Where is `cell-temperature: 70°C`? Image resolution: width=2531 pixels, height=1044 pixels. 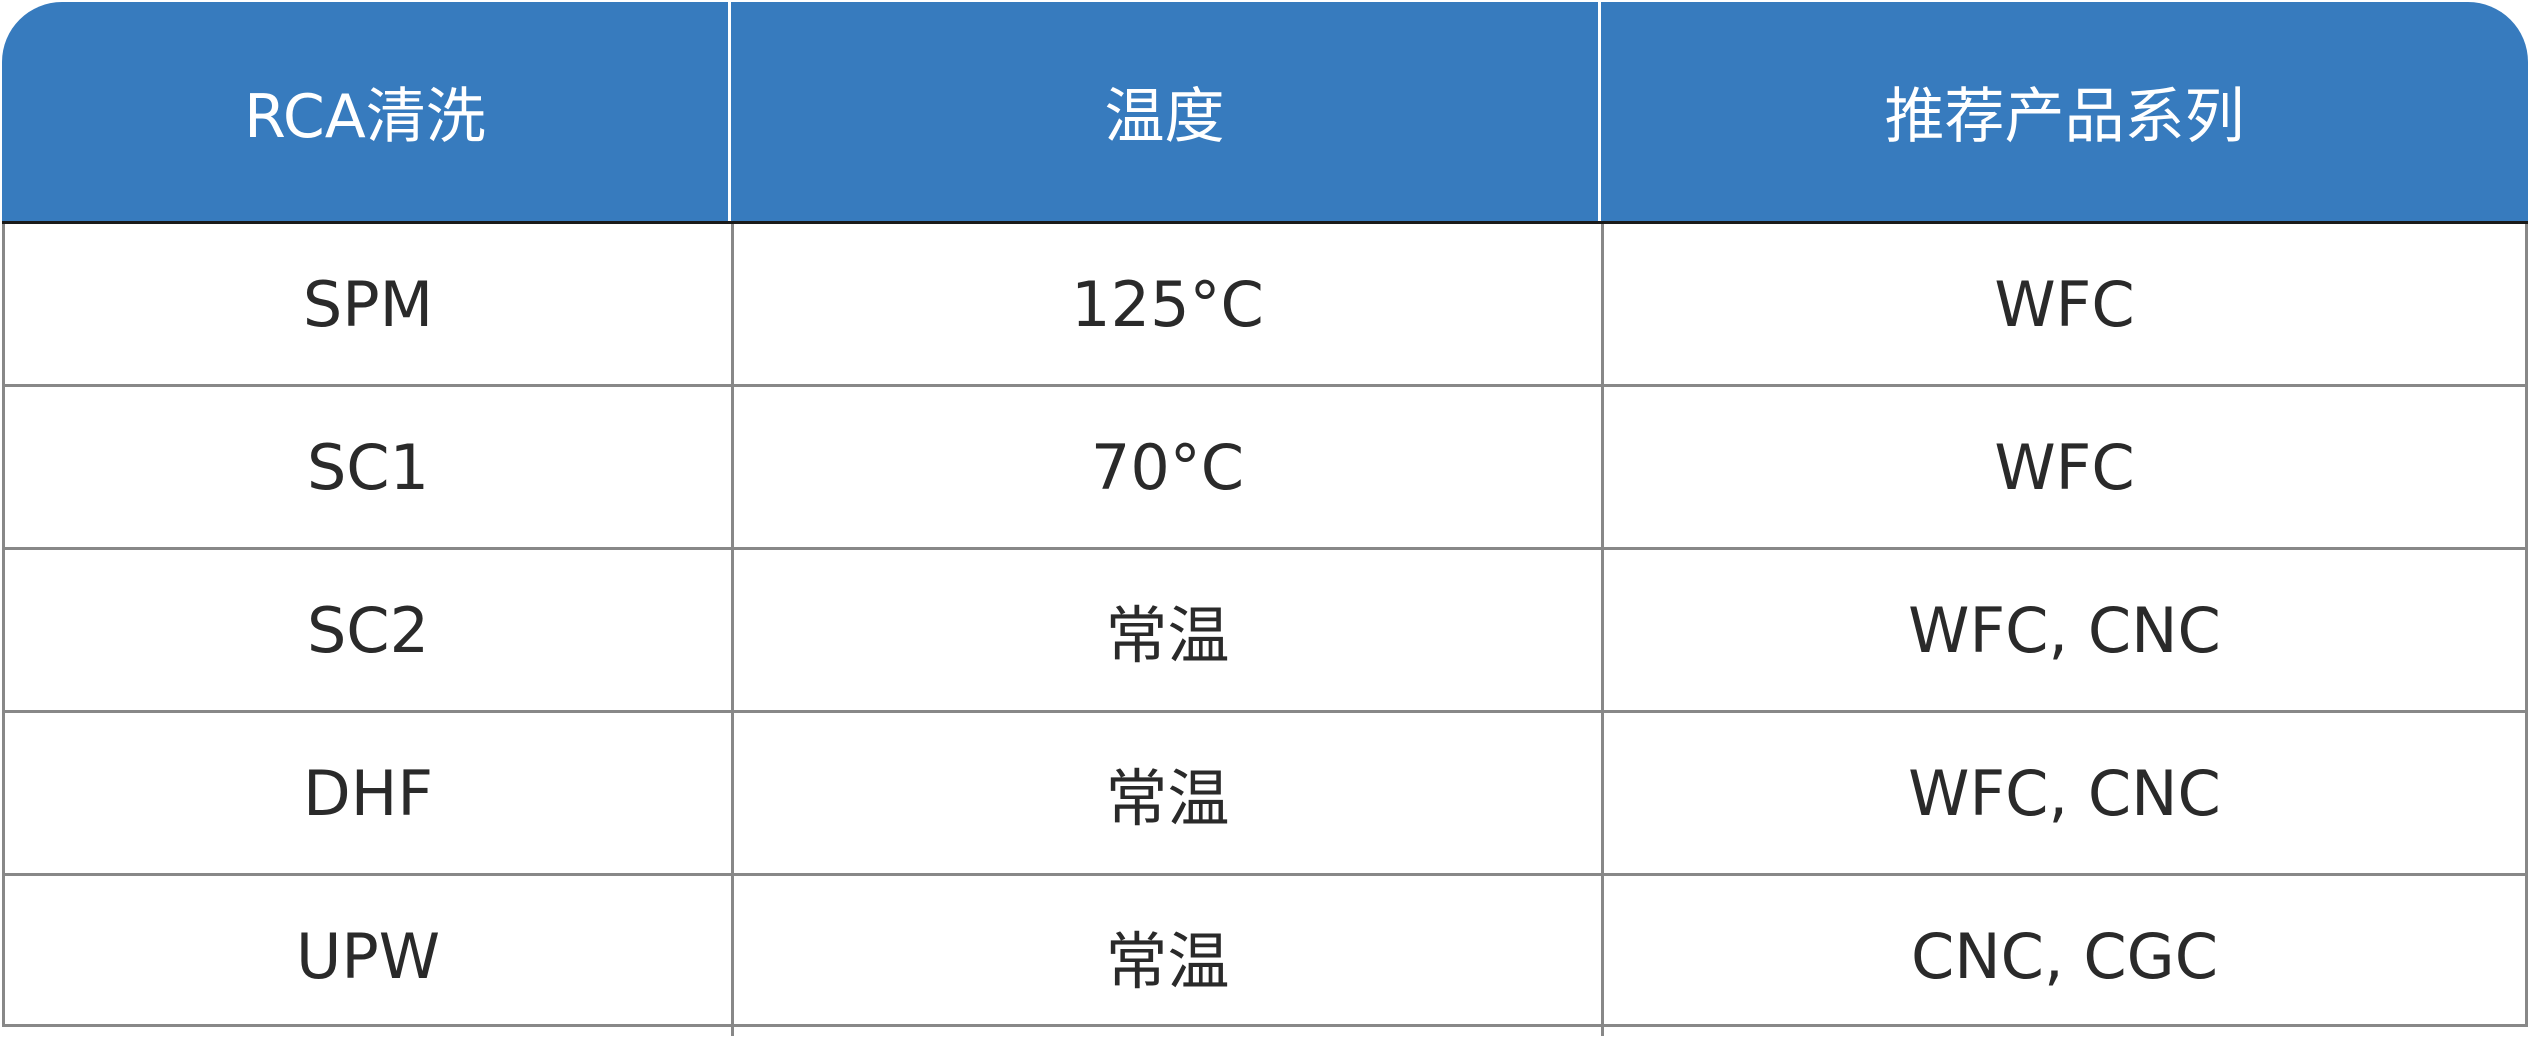
cell-temperature: 70°C is located at coordinates (1166, 467).